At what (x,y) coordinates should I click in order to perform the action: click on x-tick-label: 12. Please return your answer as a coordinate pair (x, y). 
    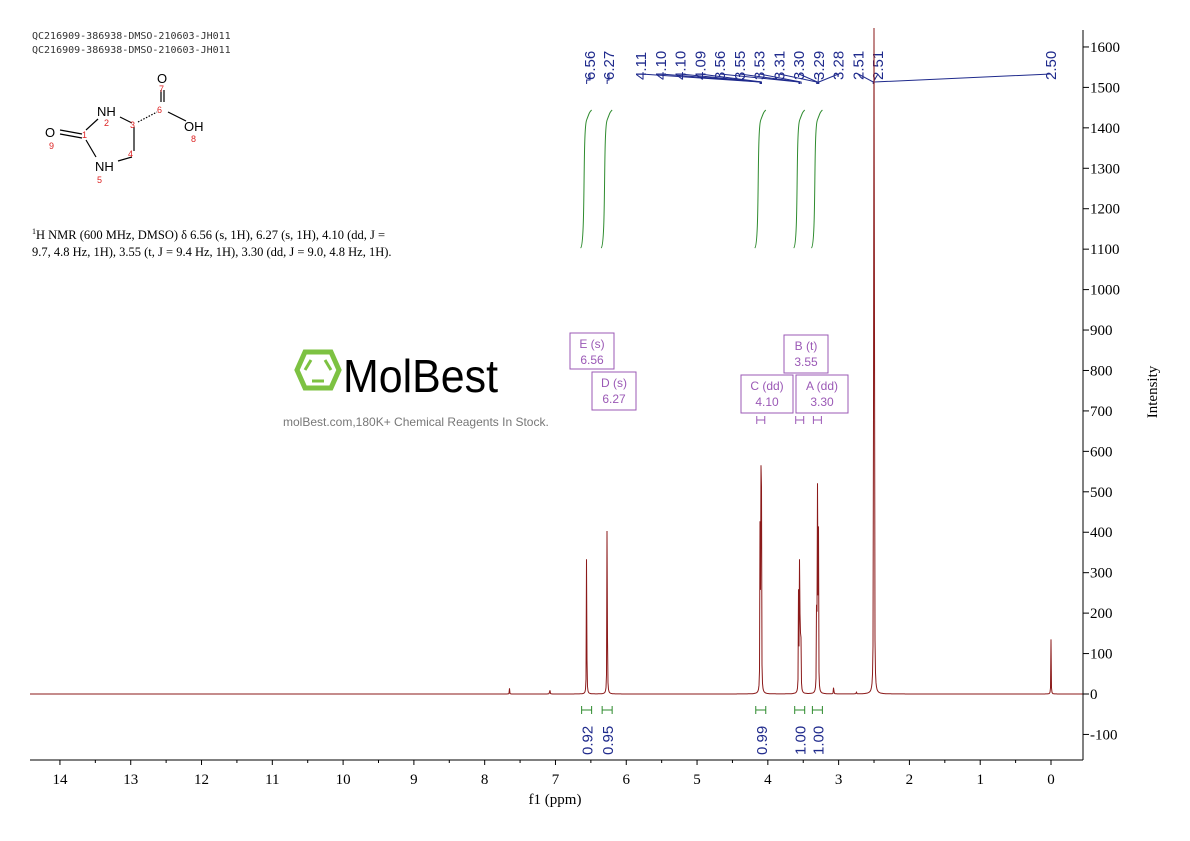
    Looking at the image, I should click on (201, 780).